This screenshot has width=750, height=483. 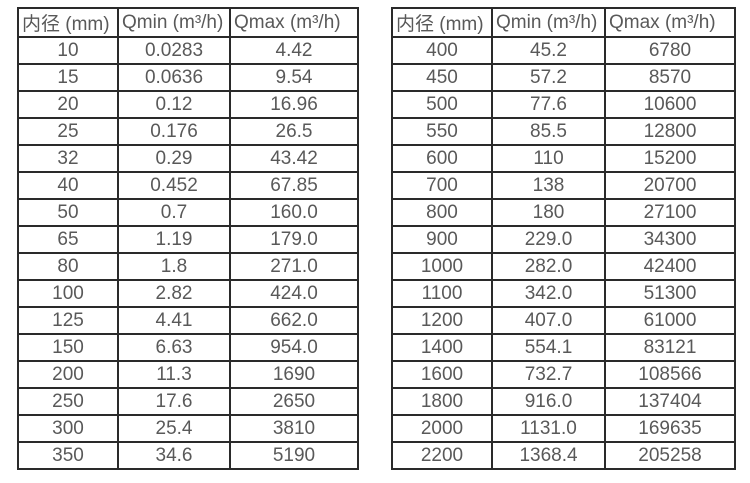 I want to click on table-cell: 0.29, so click(x=174, y=158).